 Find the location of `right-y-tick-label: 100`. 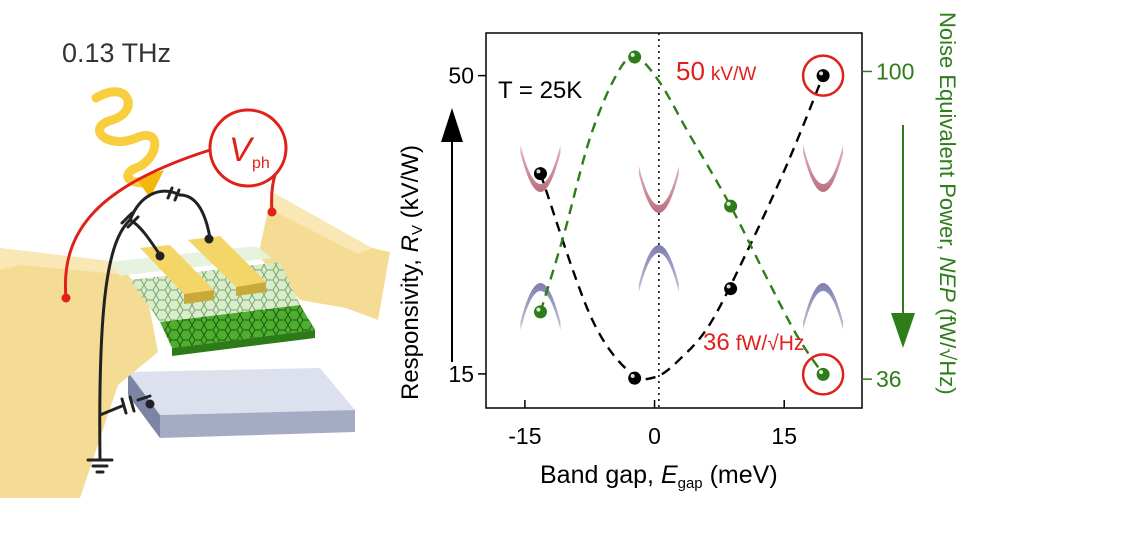

right-y-tick-label: 100 is located at coordinates (895, 71).